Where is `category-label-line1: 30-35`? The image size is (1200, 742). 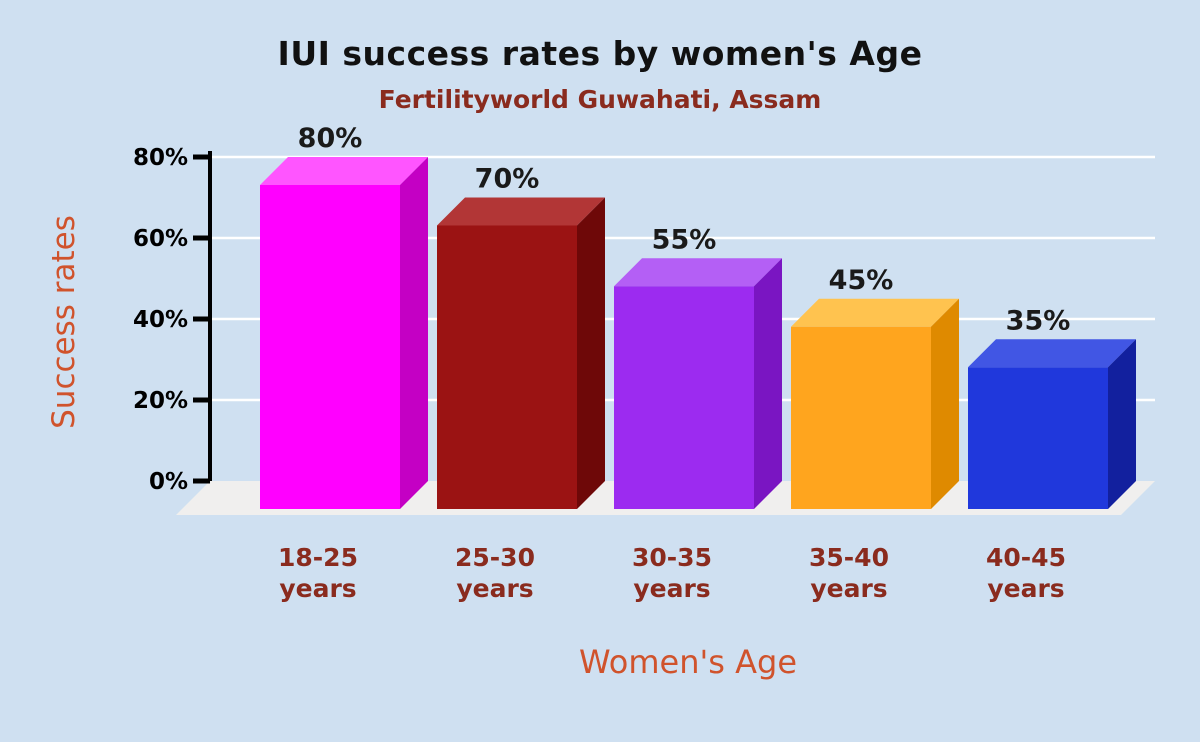
category-label-line1: 30-35 is located at coordinates (672, 557).